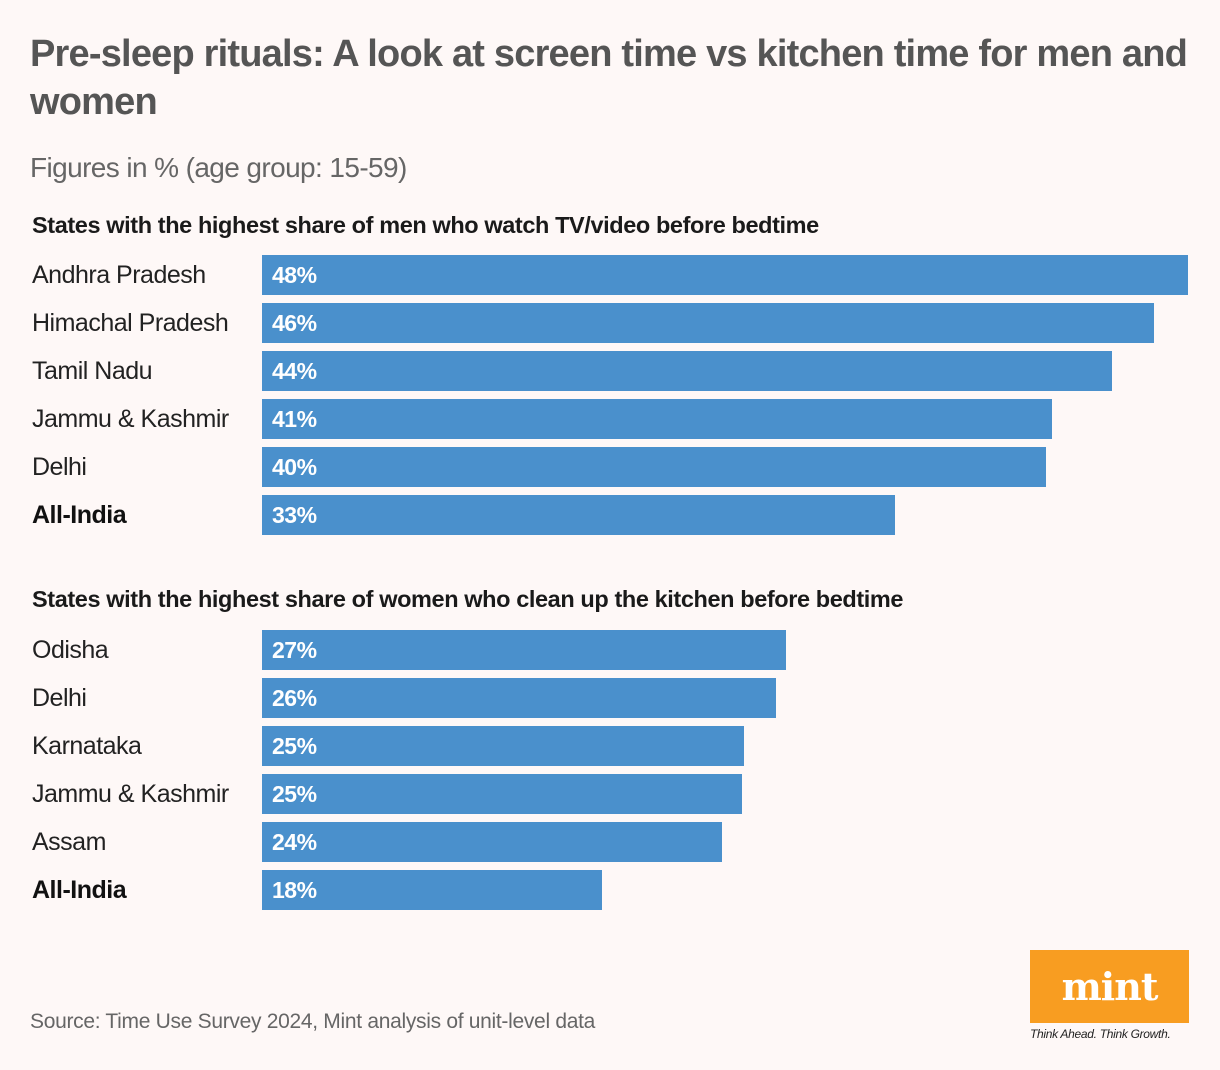 The image size is (1220, 1070). I want to click on bar-row: Tamil Nadu 44%, so click(610, 371).